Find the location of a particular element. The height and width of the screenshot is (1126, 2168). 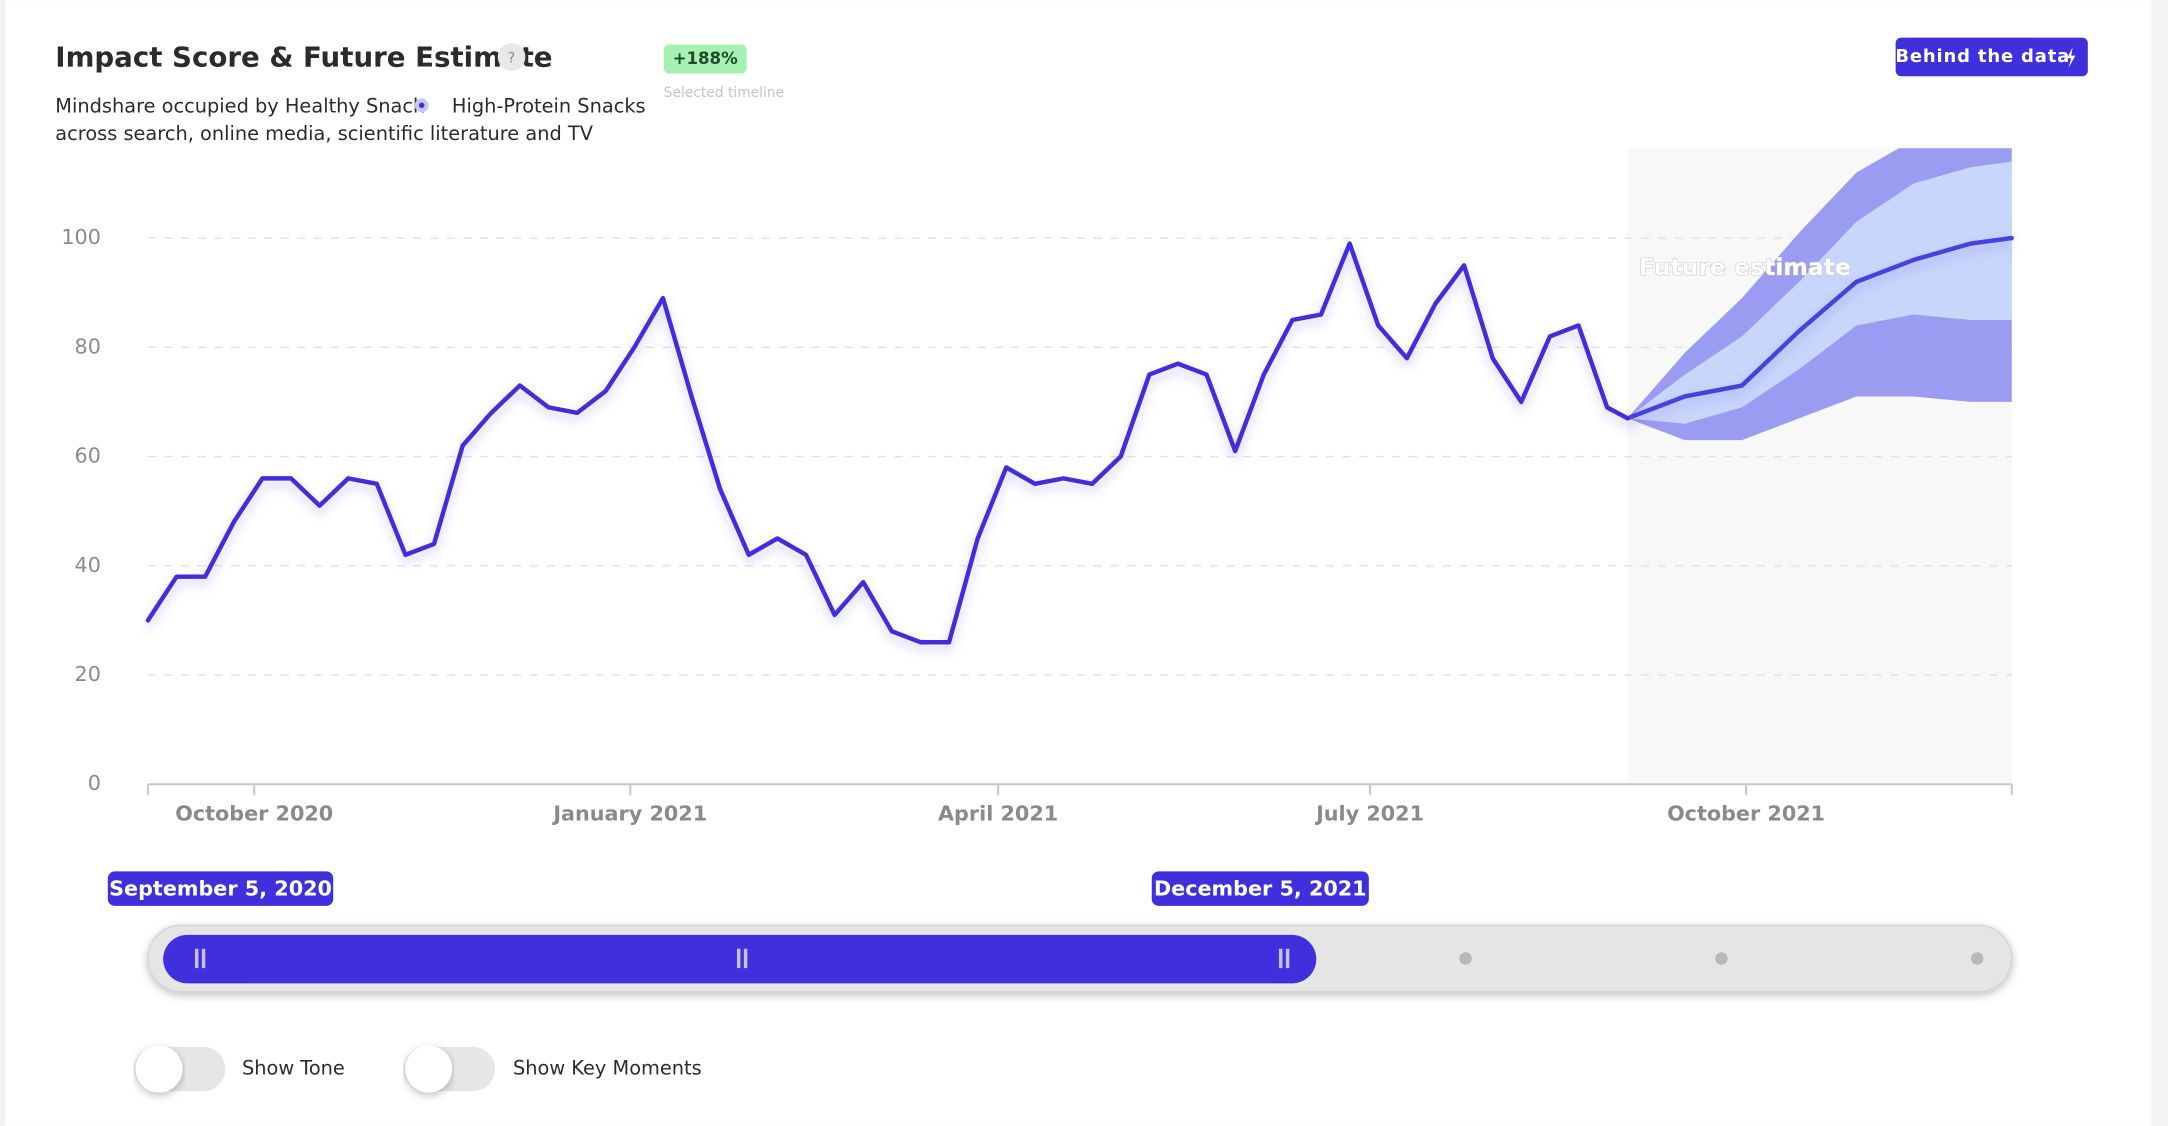

inner-band is located at coordinates (1819, 292).